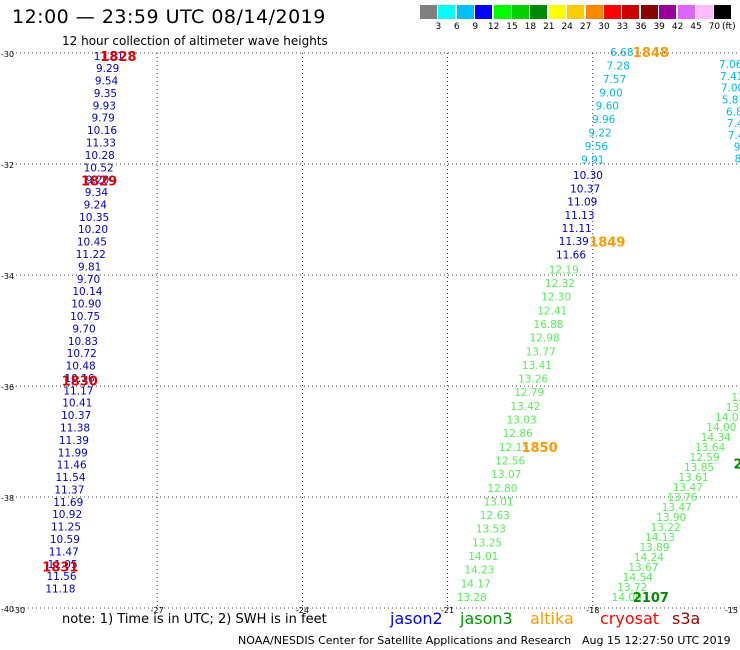  I want to click on footer-timestamp: Aug 15 12:27:50 UTC 2019, so click(656, 640).